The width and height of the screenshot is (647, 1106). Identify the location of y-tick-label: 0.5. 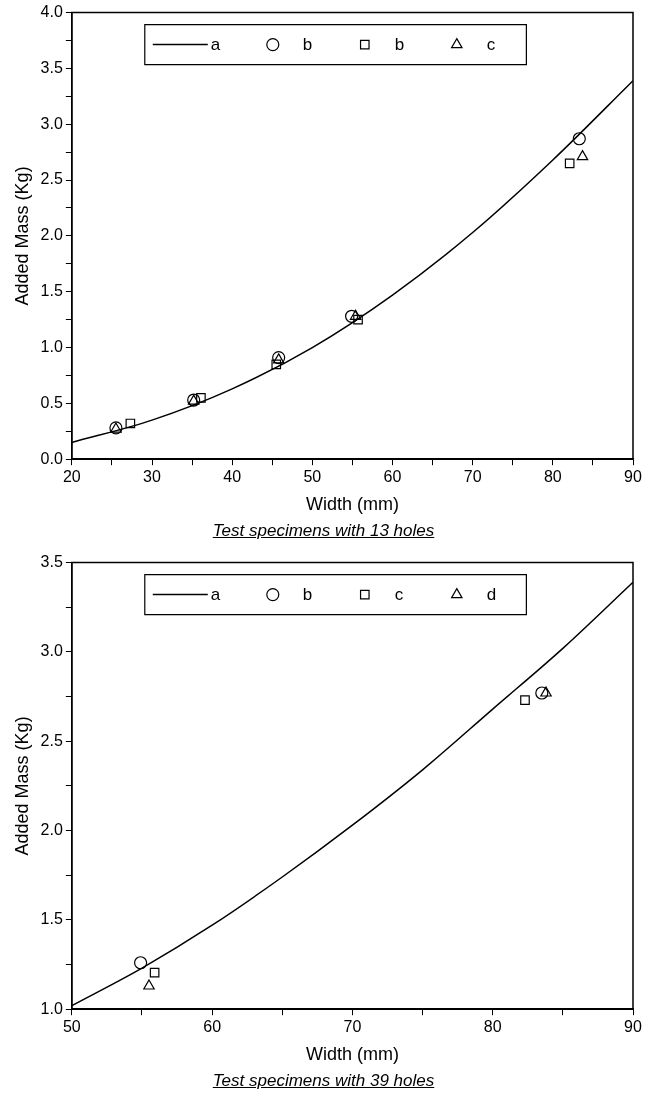
(51, 402).